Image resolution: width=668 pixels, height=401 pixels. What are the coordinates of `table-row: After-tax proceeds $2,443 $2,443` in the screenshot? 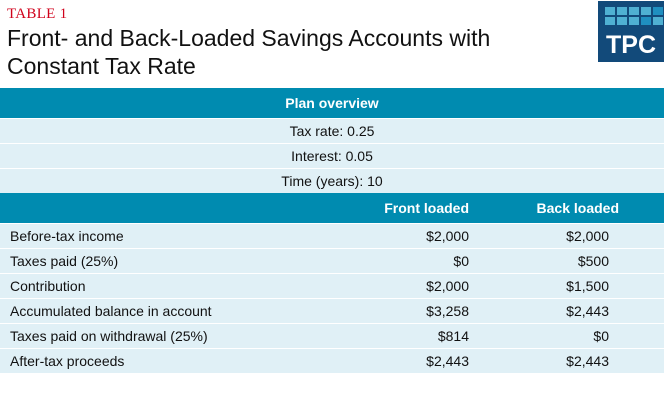 It's located at (332, 360).